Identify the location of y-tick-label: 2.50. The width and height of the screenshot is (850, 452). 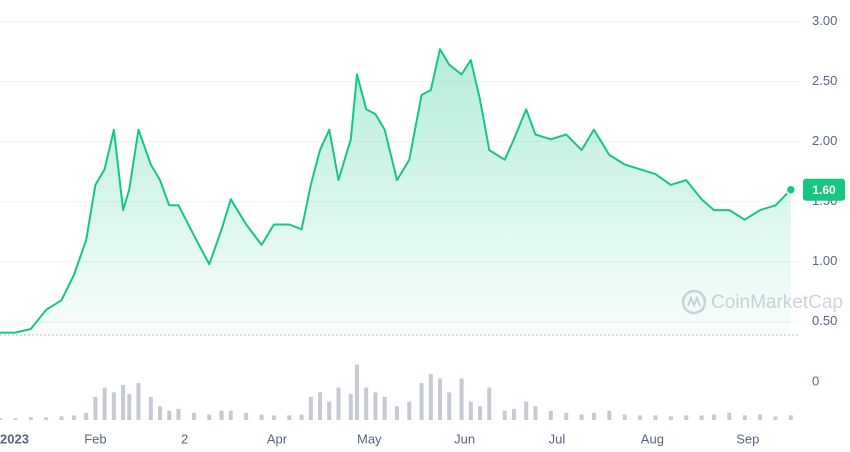
(824, 80).